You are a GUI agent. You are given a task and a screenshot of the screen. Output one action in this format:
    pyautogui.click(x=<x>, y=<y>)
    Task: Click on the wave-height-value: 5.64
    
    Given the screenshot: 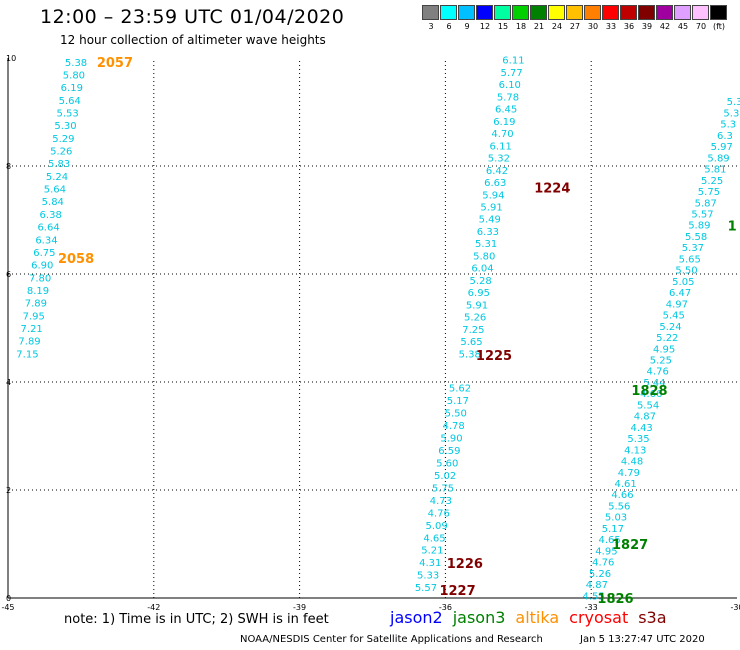 What is the action you would take?
    pyautogui.click(x=70, y=101)
    